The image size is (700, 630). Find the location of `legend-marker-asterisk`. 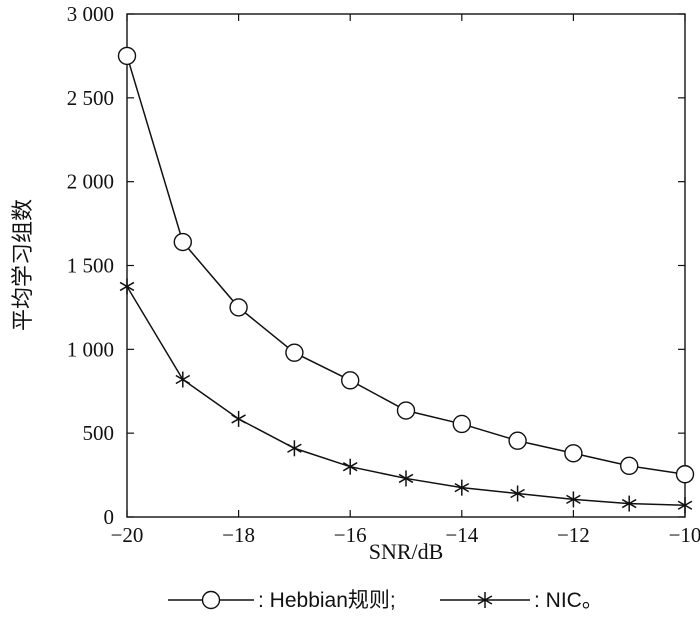

legend-marker-asterisk is located at coordinates (485, 600).